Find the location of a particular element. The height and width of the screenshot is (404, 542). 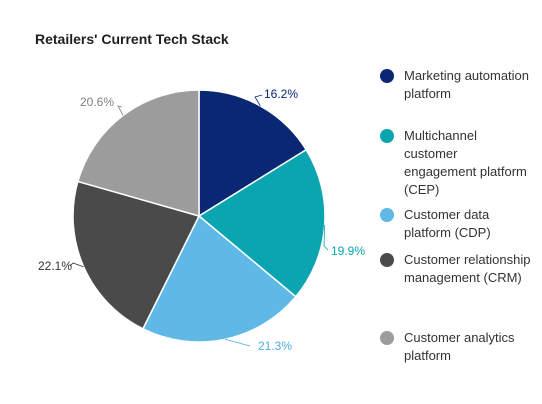

legend-label: Customer data platform (CDP) is located at coordinates (447, 223).